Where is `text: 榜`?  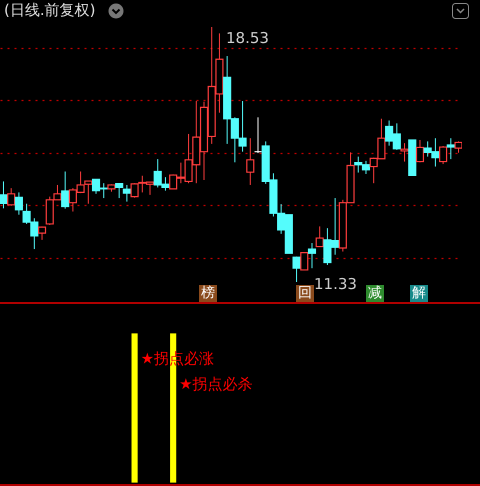 text: 榜 is located at coordinates (208, 293).